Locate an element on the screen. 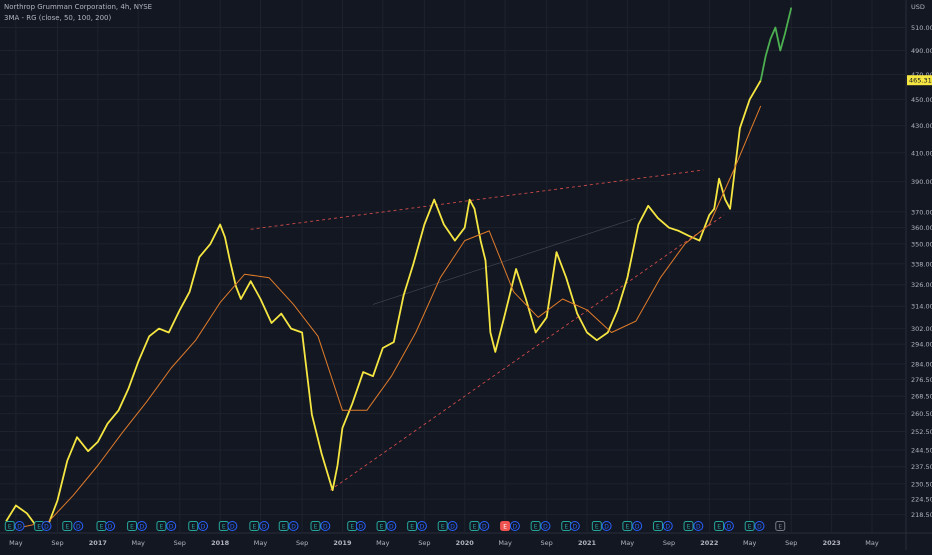 Image resolution: width=932 pixels, height=555 pixels. x-tick-label: 2018 is located at coordinates (220, 543).